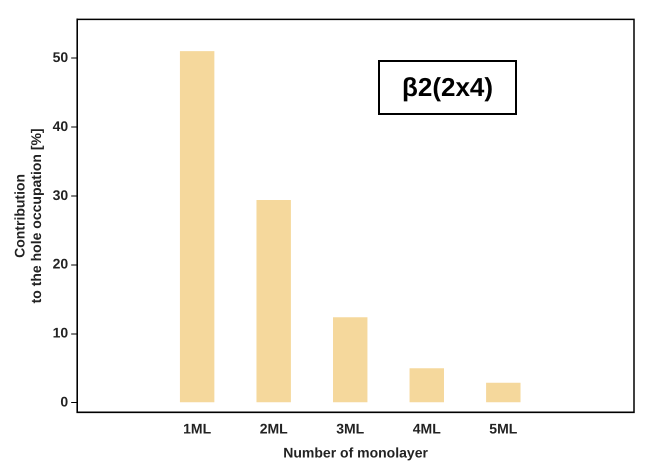  What do you see at coordinates (448, 87) in the screenshot?
I see `annotation: β2(2x4)` at bounding box center [448, 87].